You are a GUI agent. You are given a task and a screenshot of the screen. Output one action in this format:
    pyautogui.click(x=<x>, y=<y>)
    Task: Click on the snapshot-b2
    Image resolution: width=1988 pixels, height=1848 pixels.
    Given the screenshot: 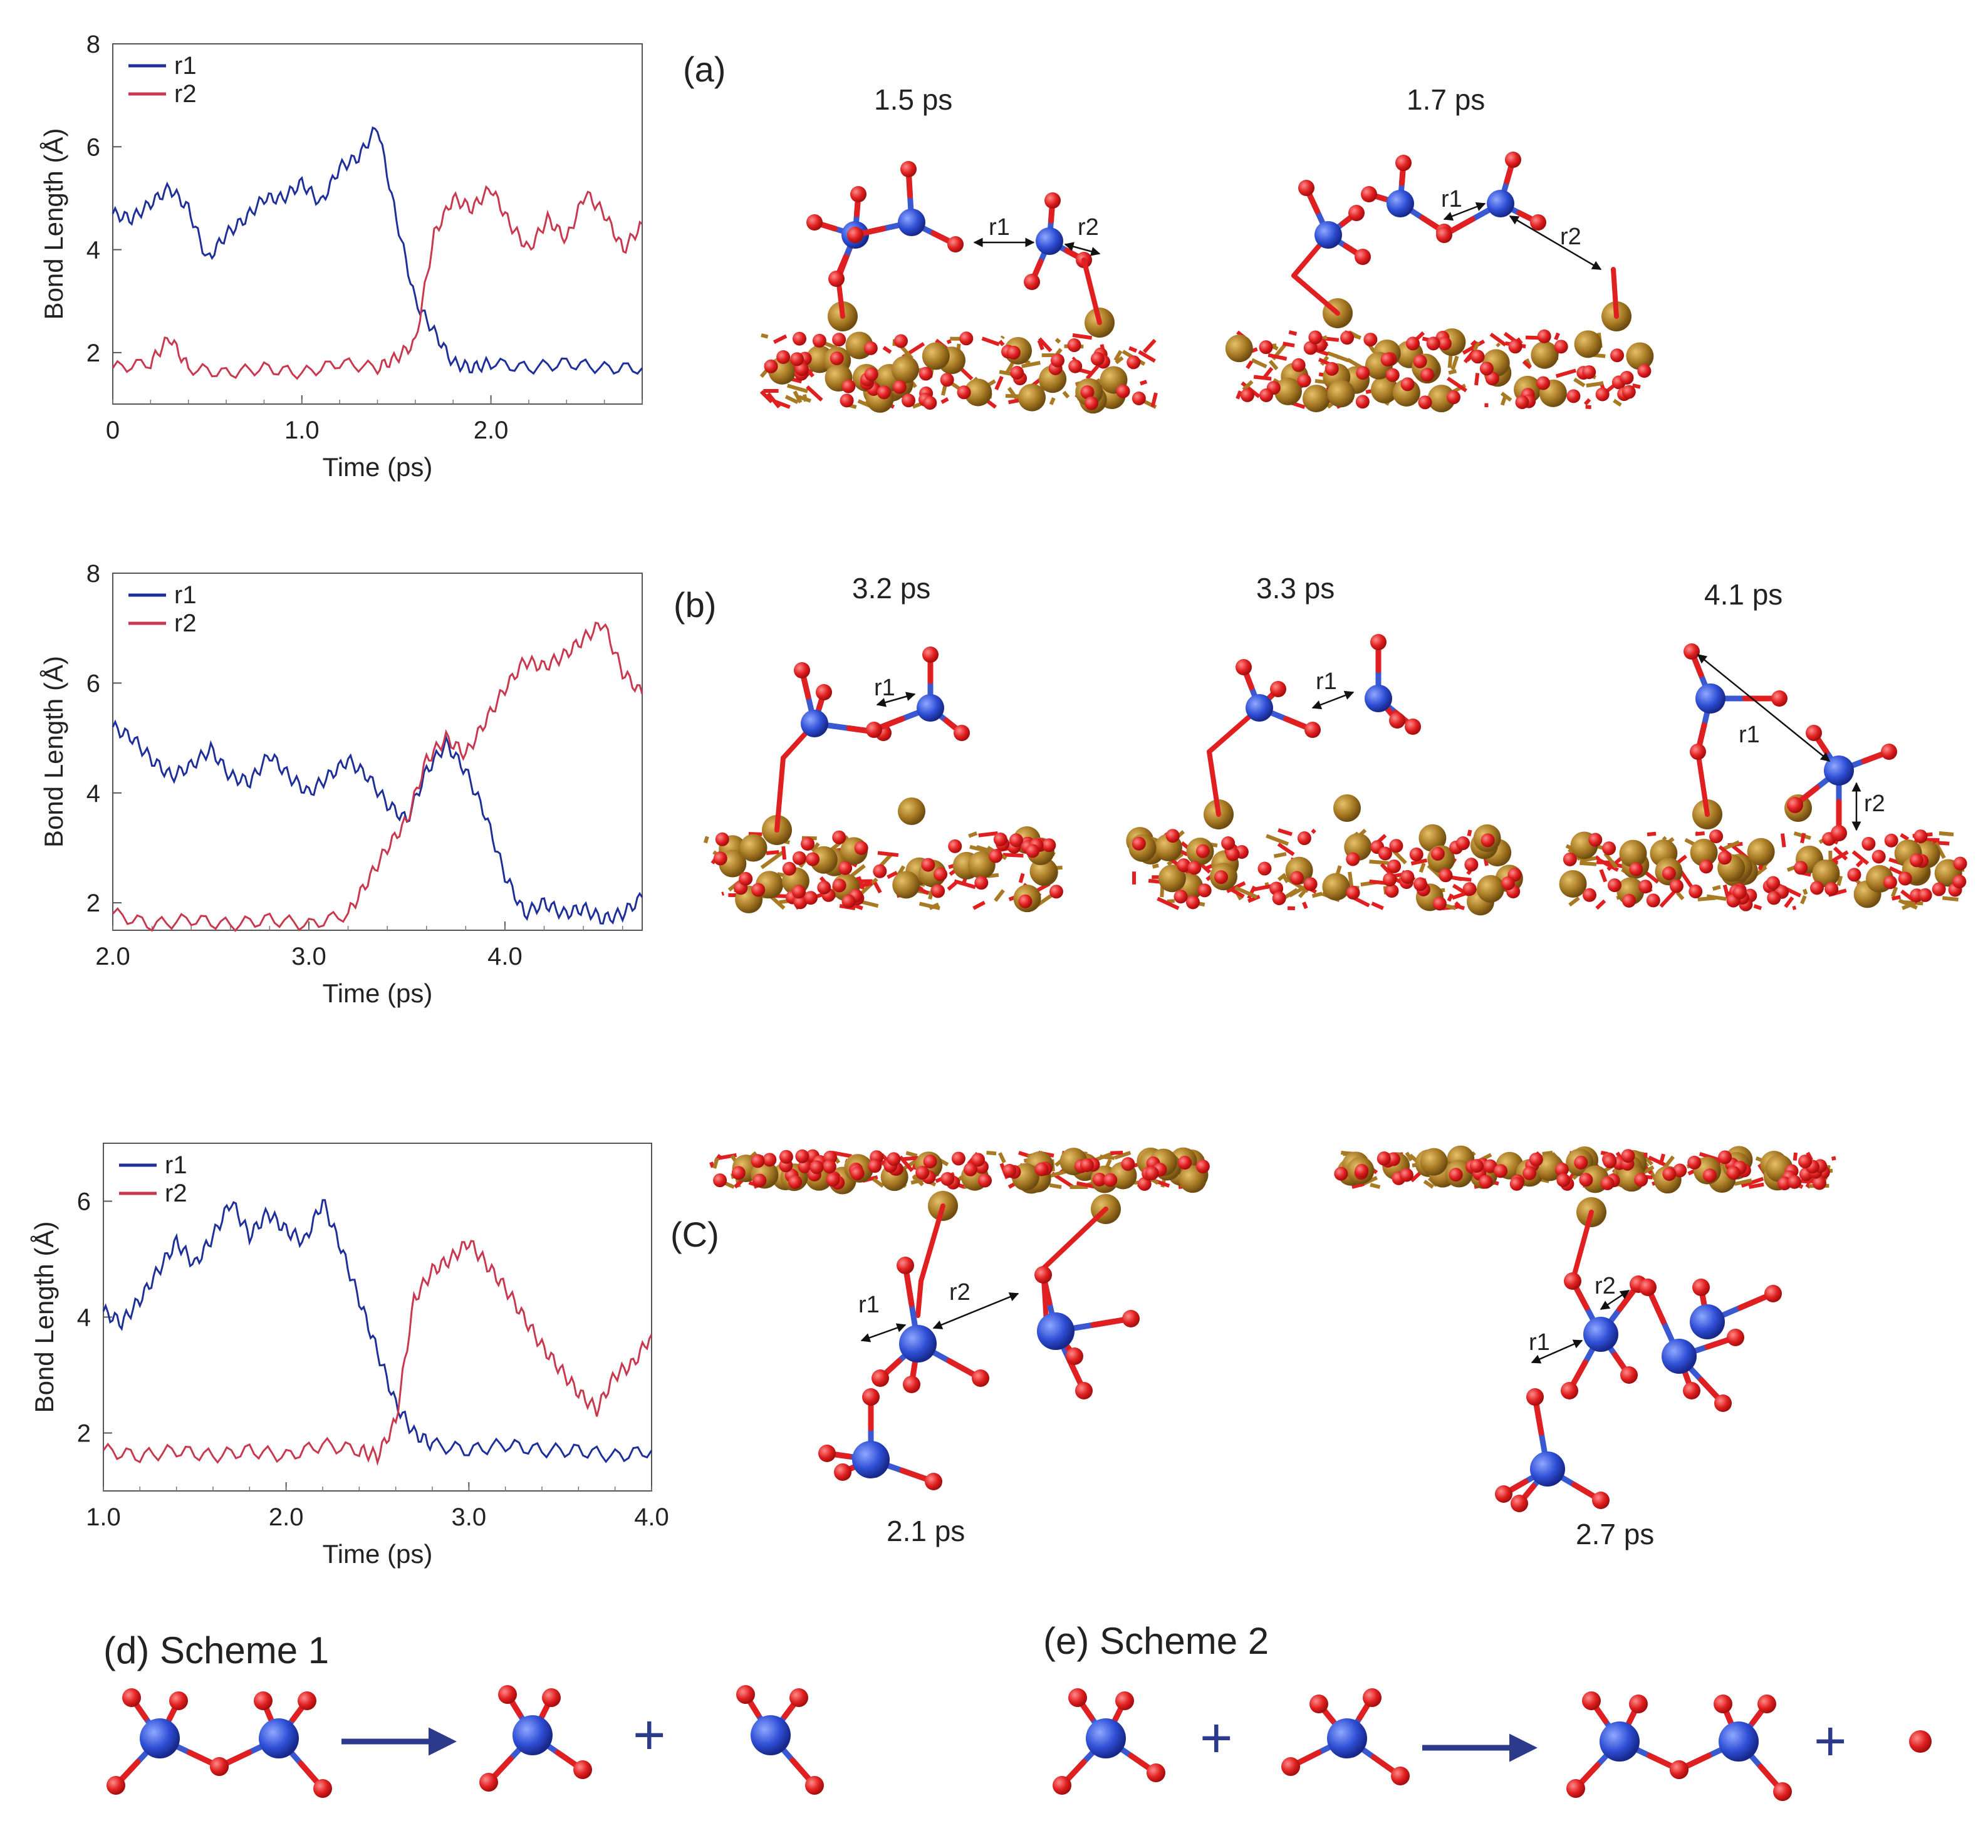 What is the action you would take?
    pyautogui.click(x=1313, y=731)
    